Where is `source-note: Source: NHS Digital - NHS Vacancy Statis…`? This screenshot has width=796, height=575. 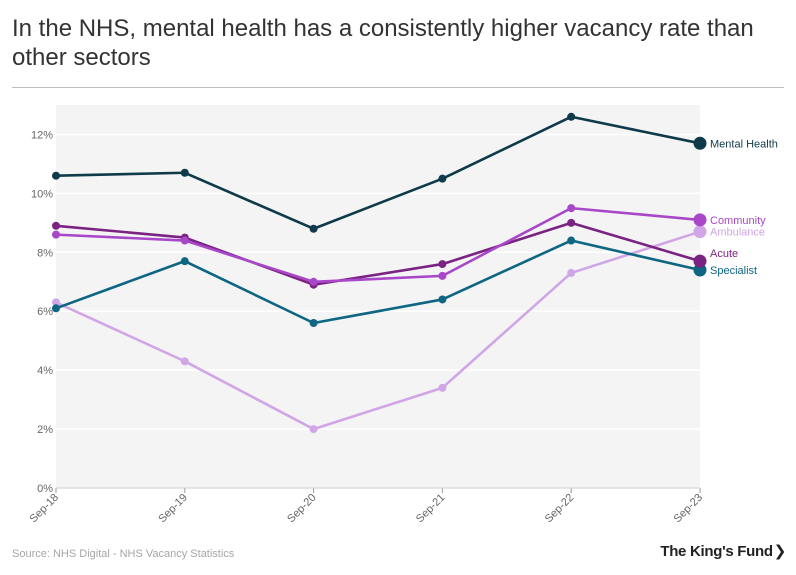
source-note: Source: NHS Digital - NHS Vacancy Statis… is located at coordinates (123, 554).